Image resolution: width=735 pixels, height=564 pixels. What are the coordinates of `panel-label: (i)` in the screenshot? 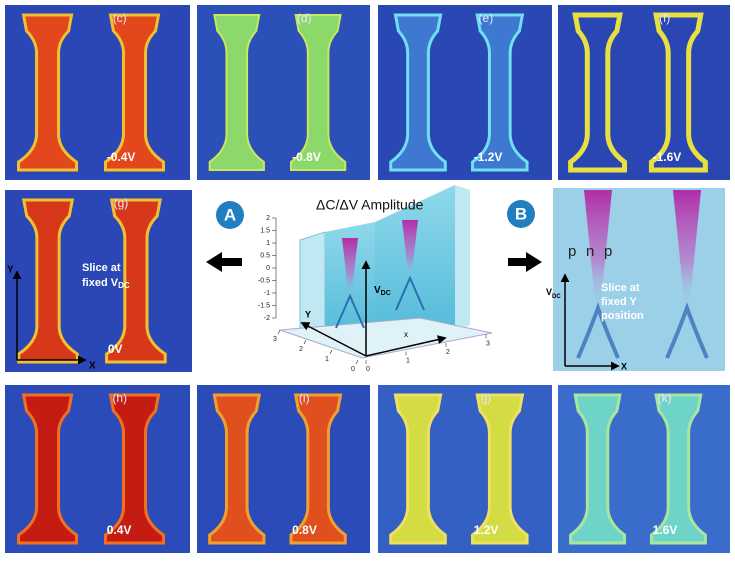 It's located at (304, 398).